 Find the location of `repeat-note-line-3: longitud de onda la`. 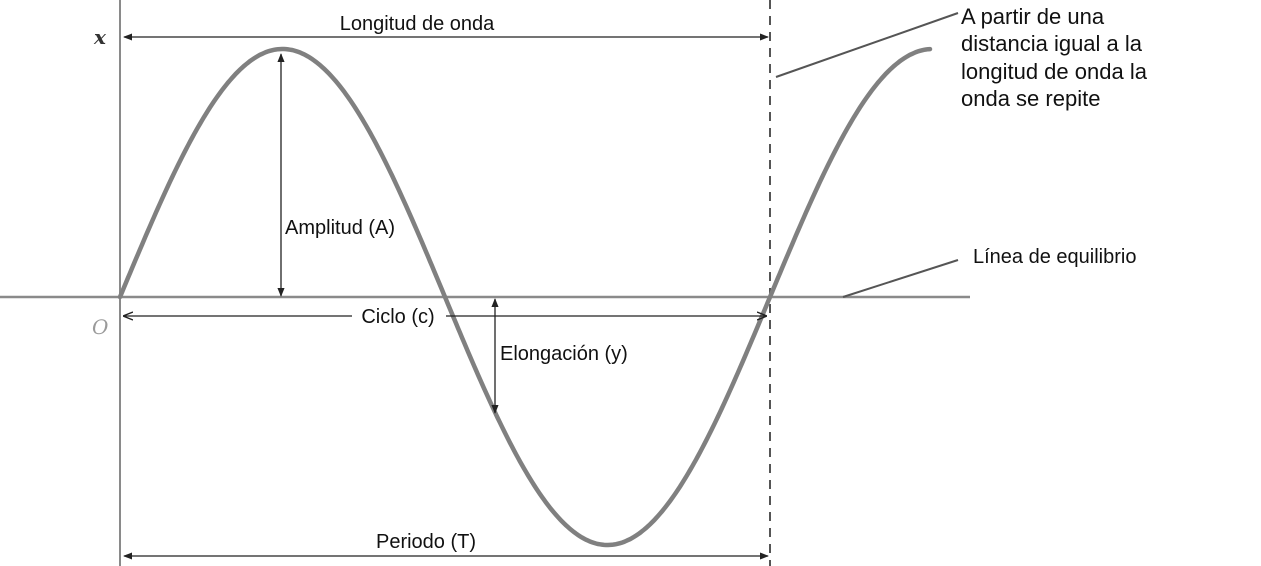

repeat-note-line-3: longitud de onda la is located at coordinates (1054, 71).